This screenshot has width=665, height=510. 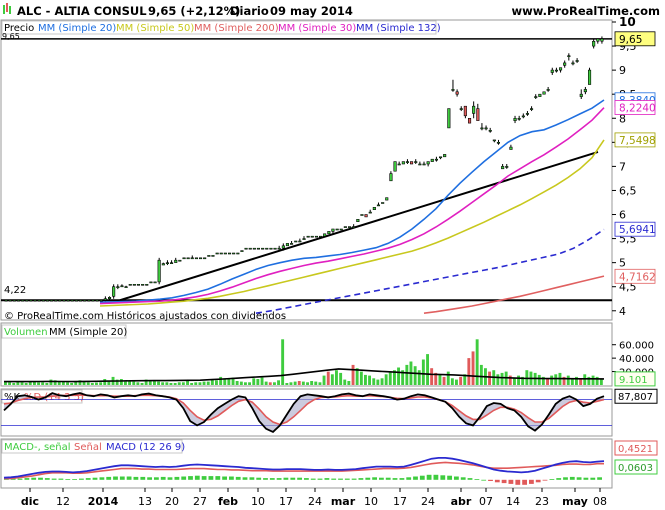 I want to click on price-tick-label: 5, so click(x=622, y=263).